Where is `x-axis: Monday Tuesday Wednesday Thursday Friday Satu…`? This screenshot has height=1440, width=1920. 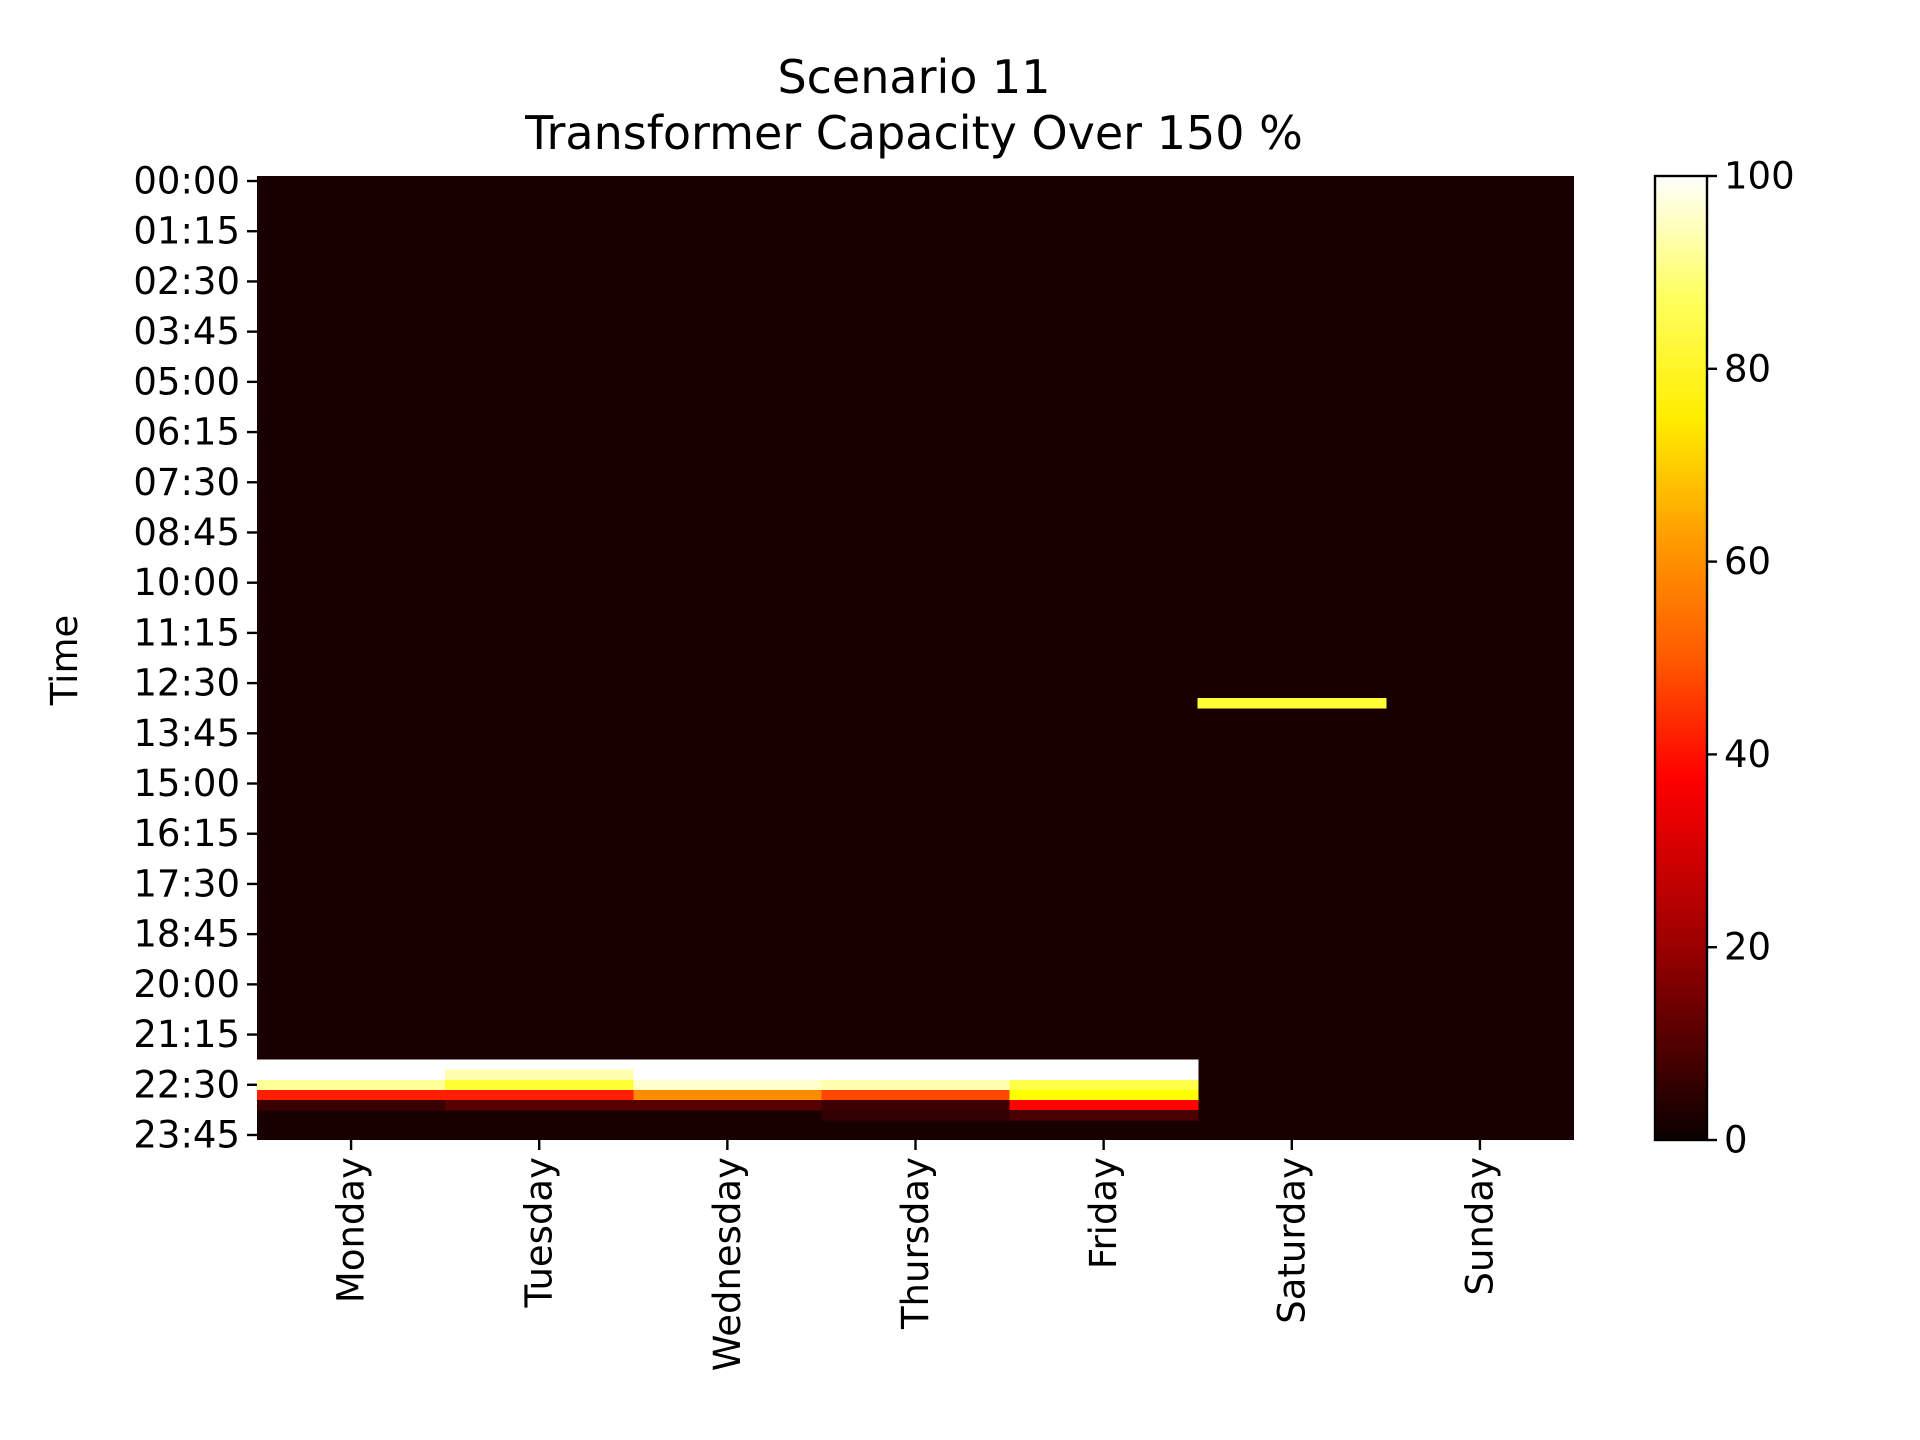 x-axis: Monday Tuesday Wednesday Thursday Friday Satu… is located at coordinates (915, 1255).